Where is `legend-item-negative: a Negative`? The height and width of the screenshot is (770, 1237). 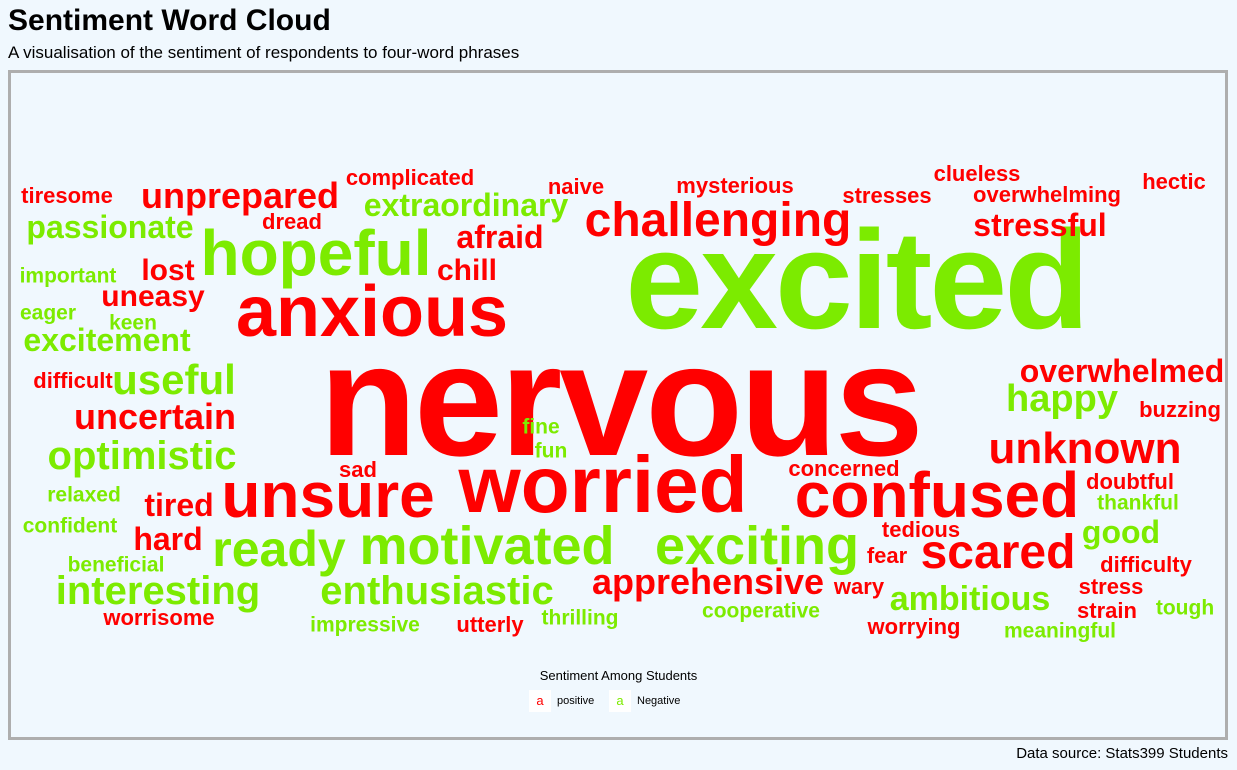 legend-item-negative: a Negative is located at coordinates (644, 701).